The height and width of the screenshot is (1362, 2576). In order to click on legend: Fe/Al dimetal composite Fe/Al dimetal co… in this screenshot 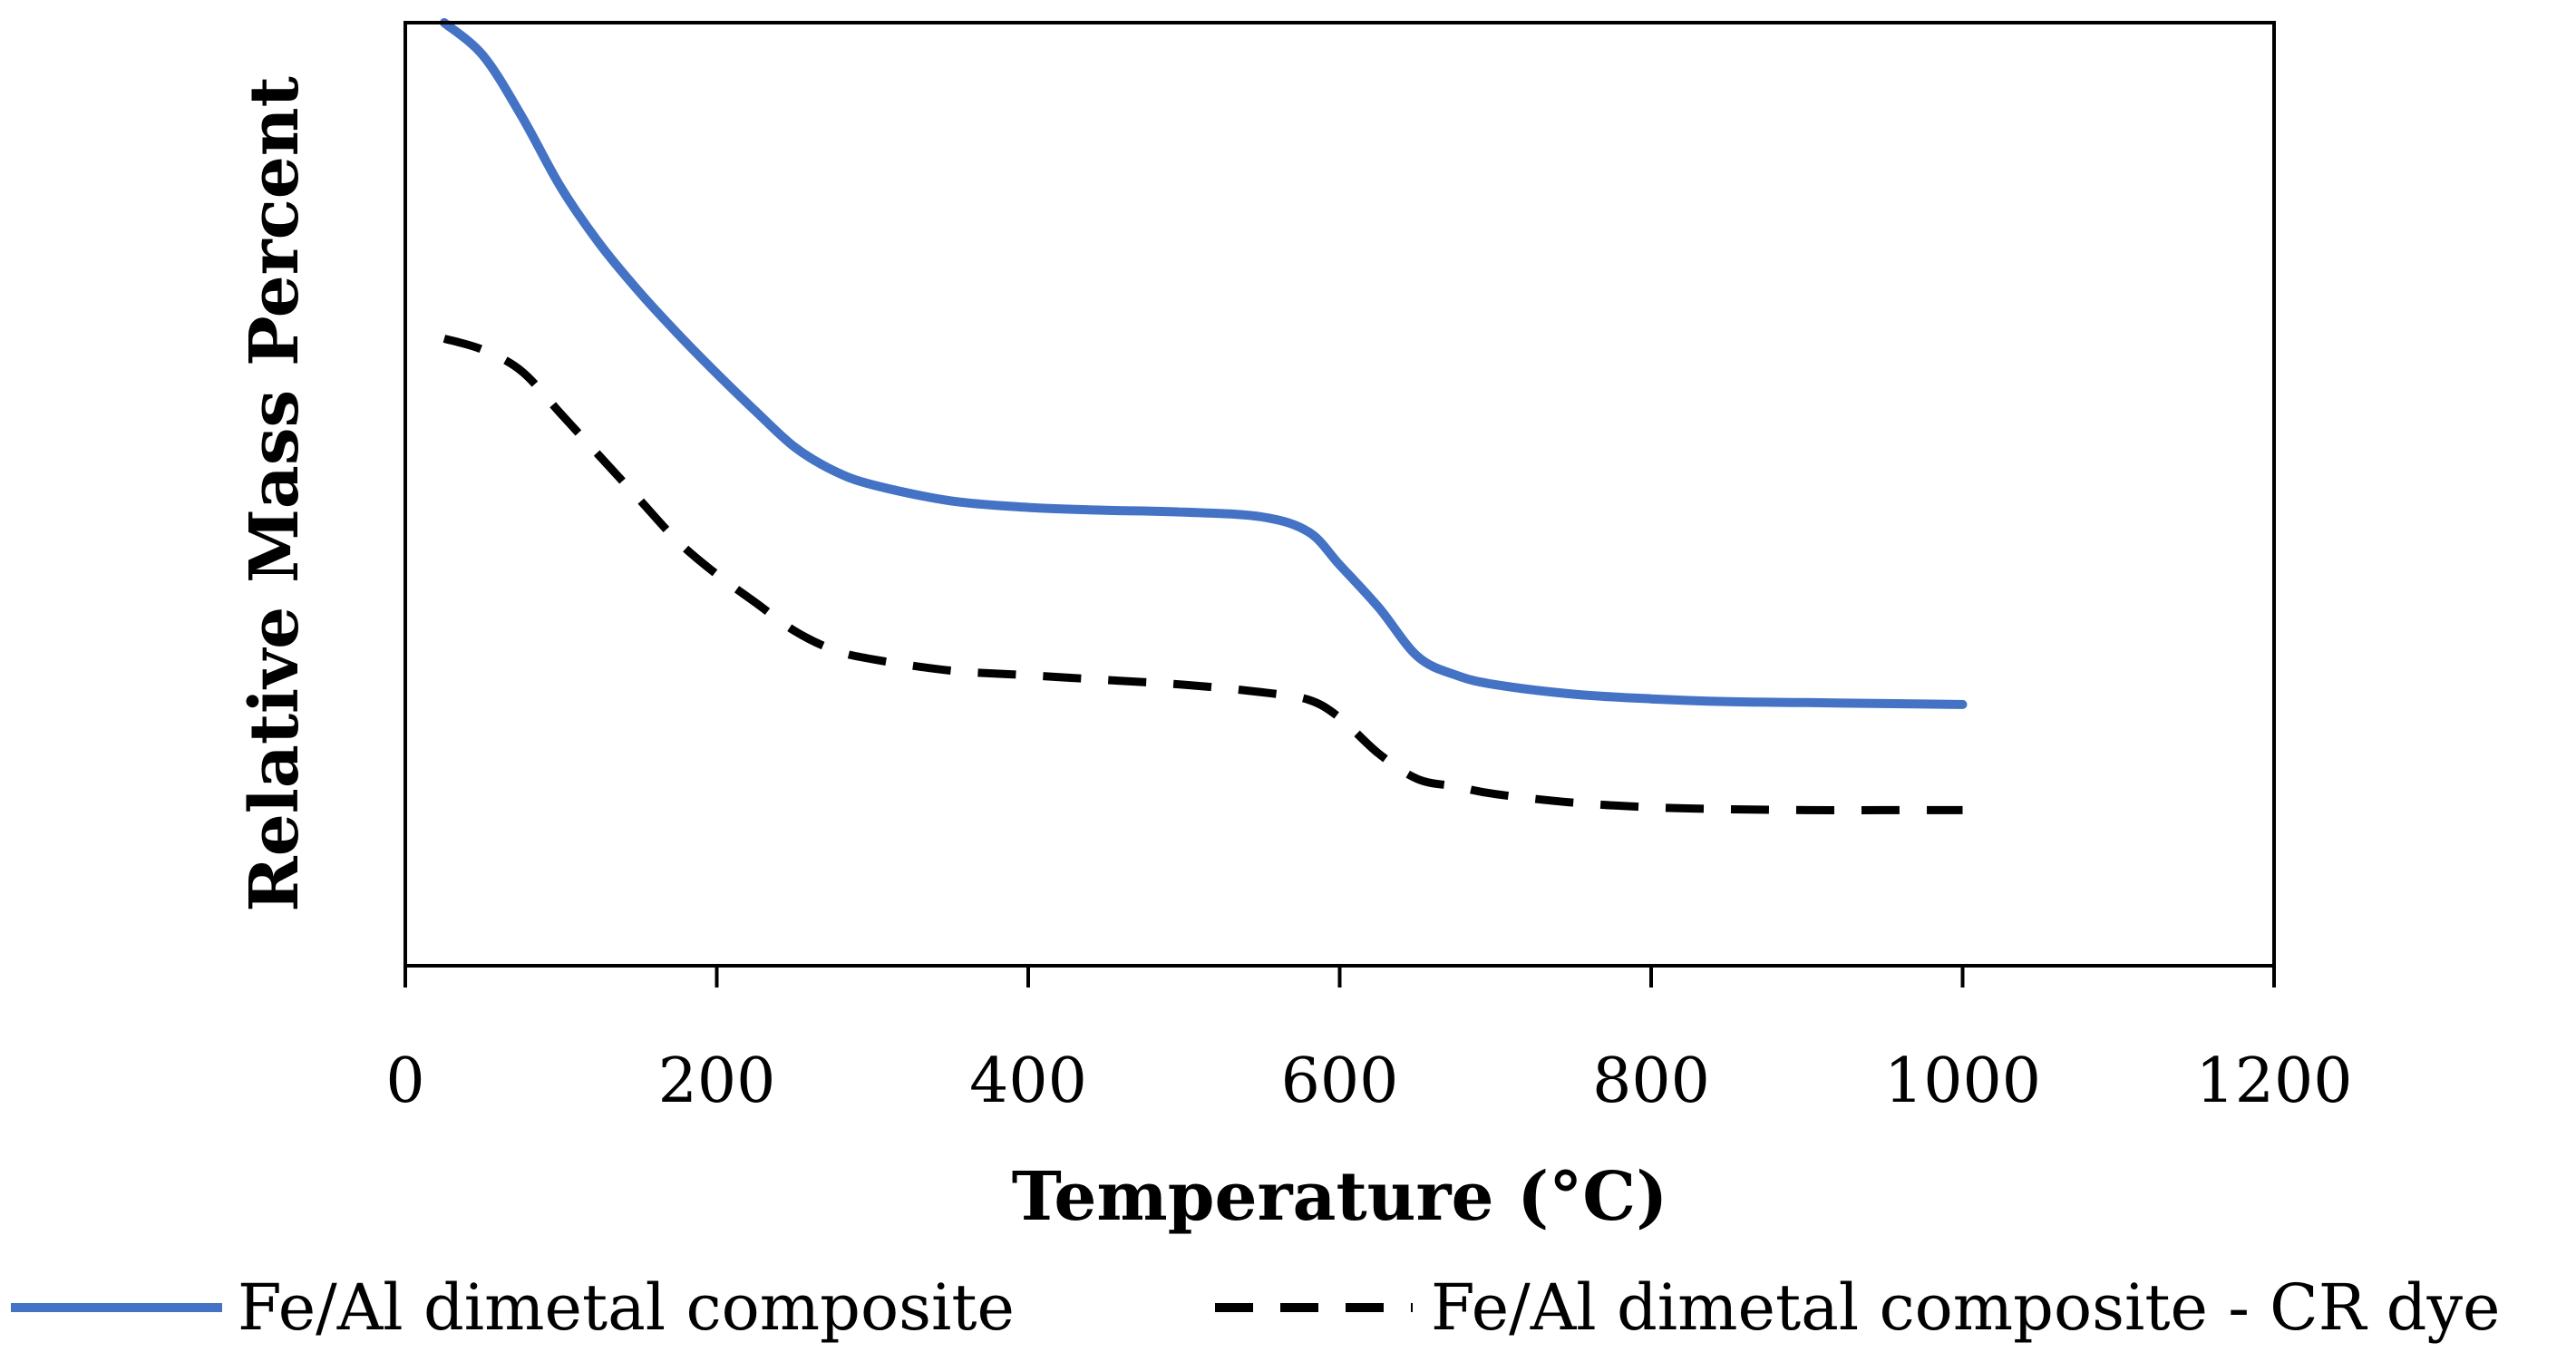, I will do `click(1255, 1307)`.